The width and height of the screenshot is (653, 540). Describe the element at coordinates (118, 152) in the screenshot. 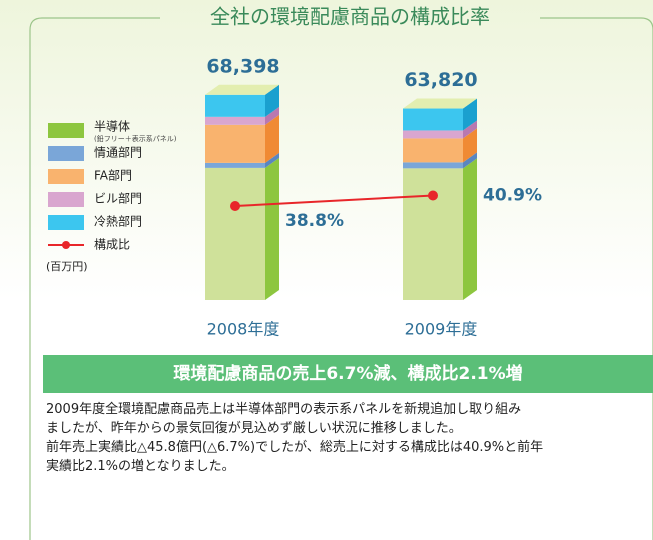

I see `legend-label: 情通部門` at that location.